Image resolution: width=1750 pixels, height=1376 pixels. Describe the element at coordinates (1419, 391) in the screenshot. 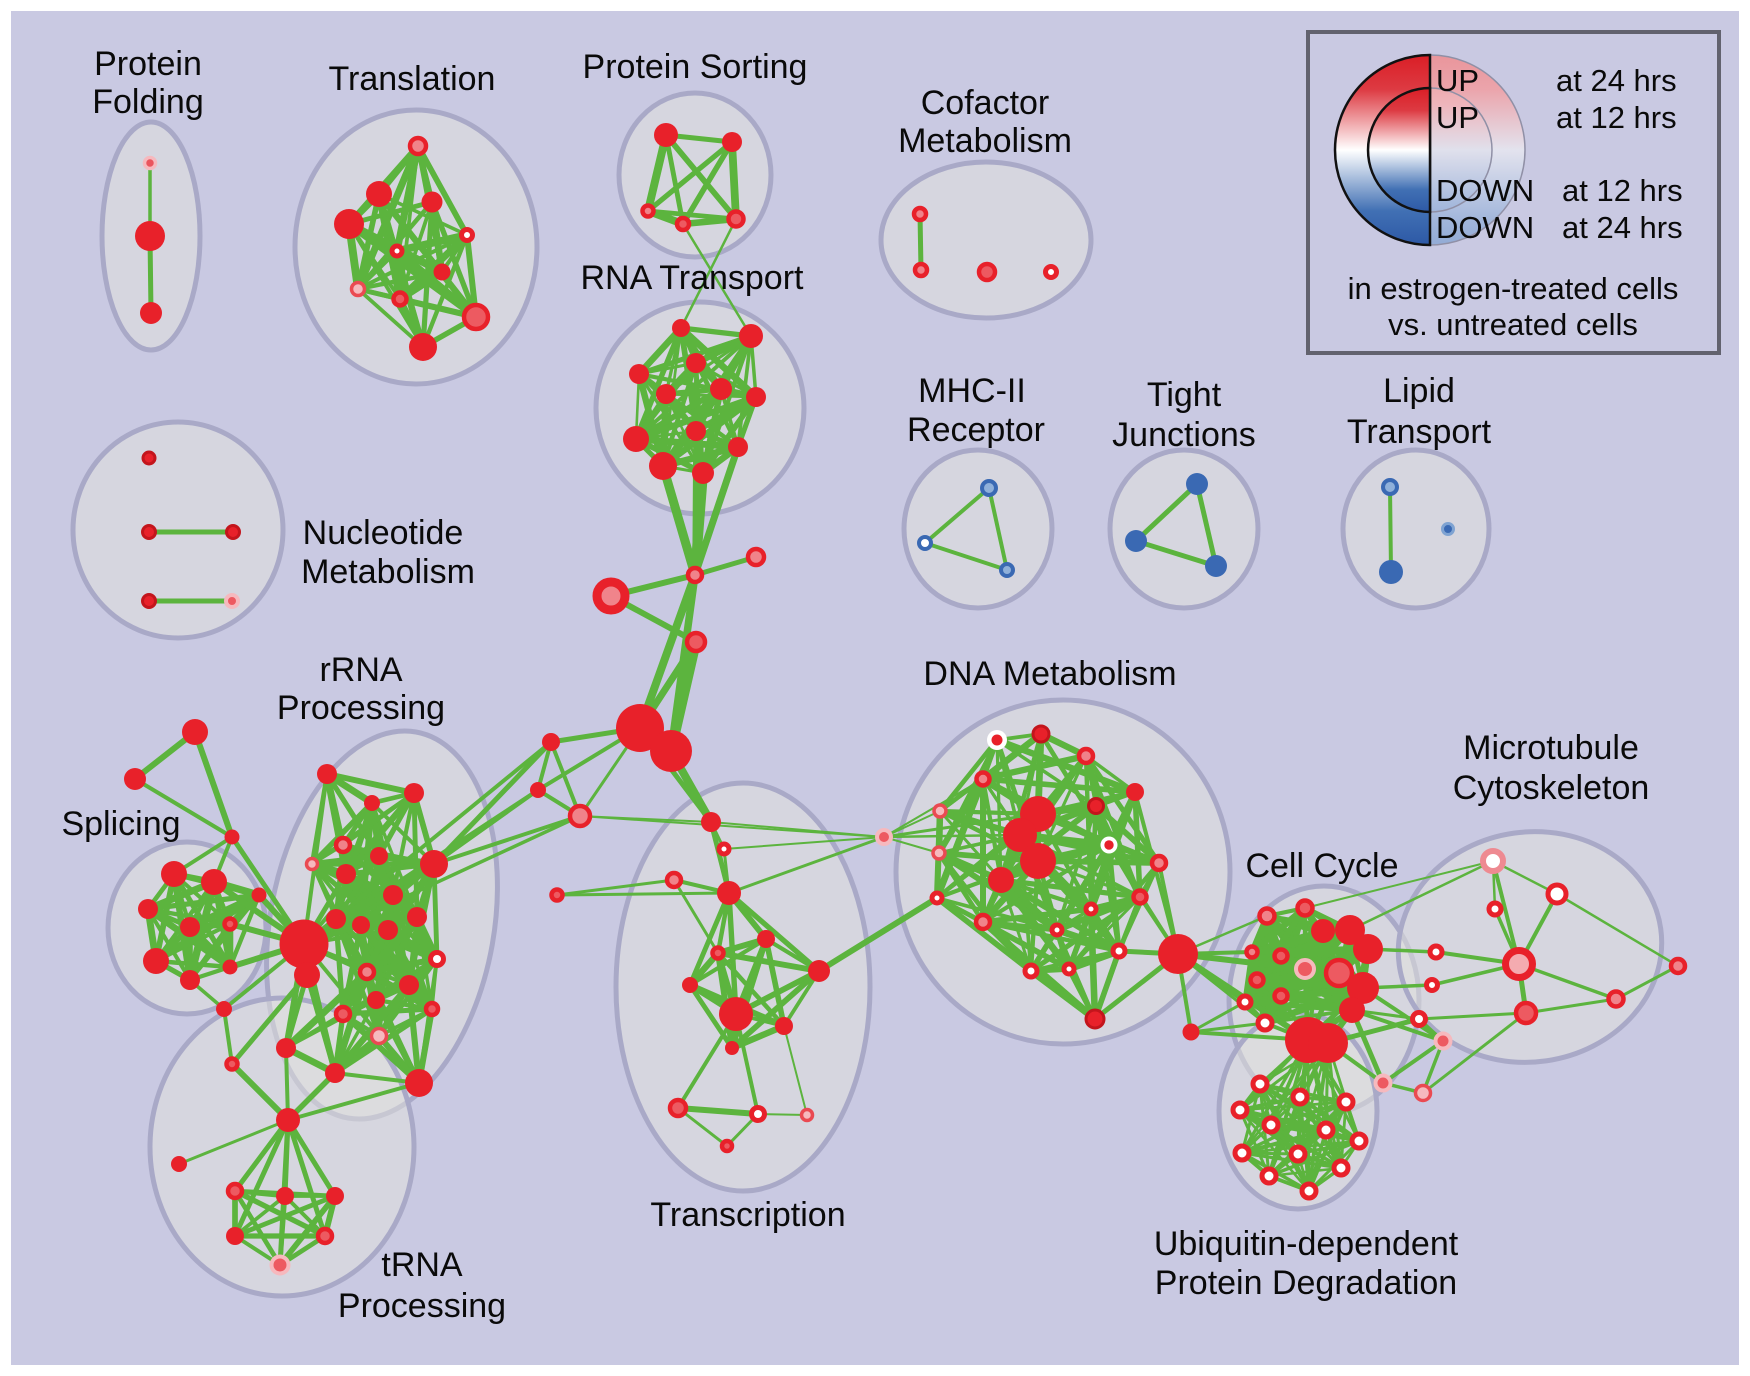

I see `svg-text: Lipid` at that location.